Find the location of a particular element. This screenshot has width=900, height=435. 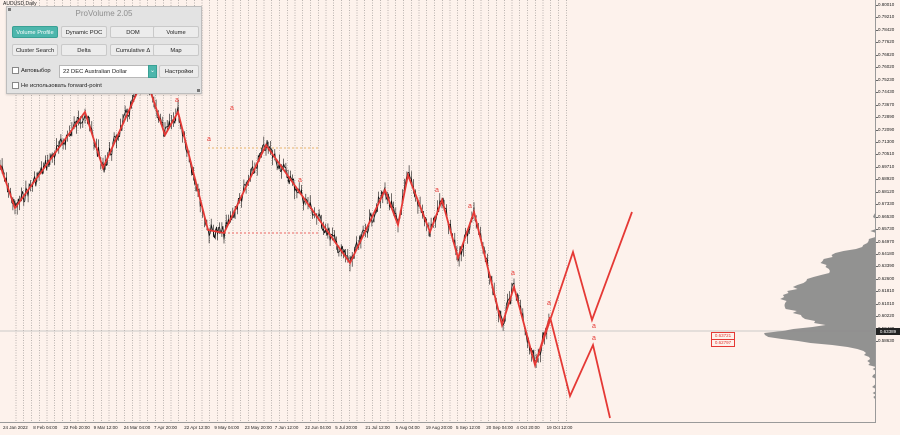

time-tick-label: 8 Feb 04:00 is located at coordinates (45, 427).